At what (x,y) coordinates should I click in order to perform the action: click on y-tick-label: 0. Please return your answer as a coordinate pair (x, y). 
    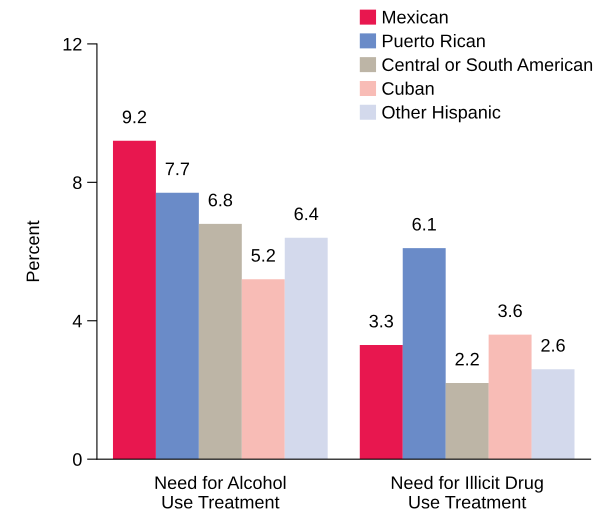
    Looking at the image, I should click on (77, 459).